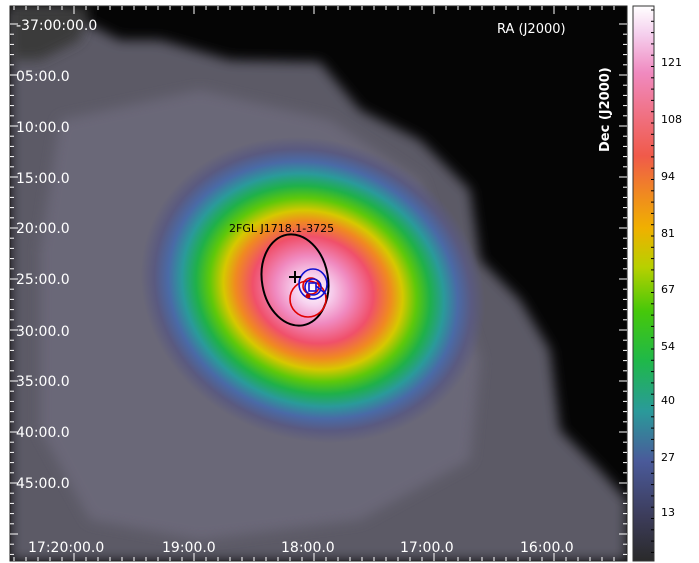 The width and height of the screenshot is (699, 563). Describe the element at coordinates (668, 346) in the screenshot. I see `colorbar-label: 54` at that location.